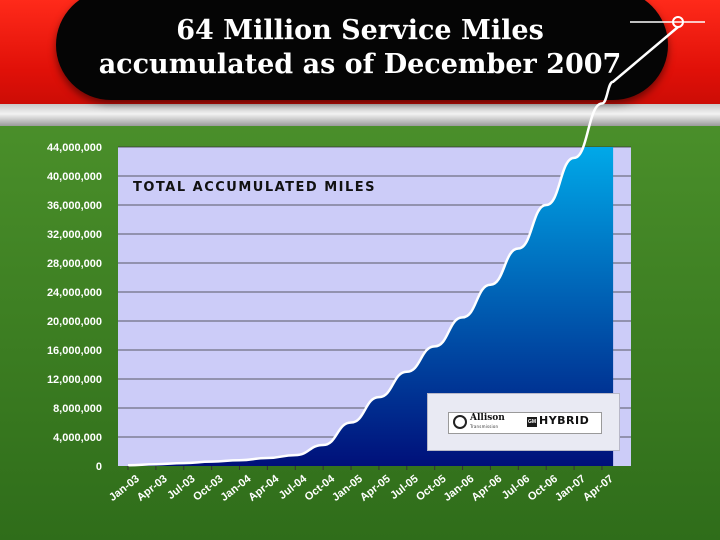  What do you see at coordinates (237, 487) in the screenshot?
I see `x-tick-label: Jan-04` at bounding box center [237, 487].